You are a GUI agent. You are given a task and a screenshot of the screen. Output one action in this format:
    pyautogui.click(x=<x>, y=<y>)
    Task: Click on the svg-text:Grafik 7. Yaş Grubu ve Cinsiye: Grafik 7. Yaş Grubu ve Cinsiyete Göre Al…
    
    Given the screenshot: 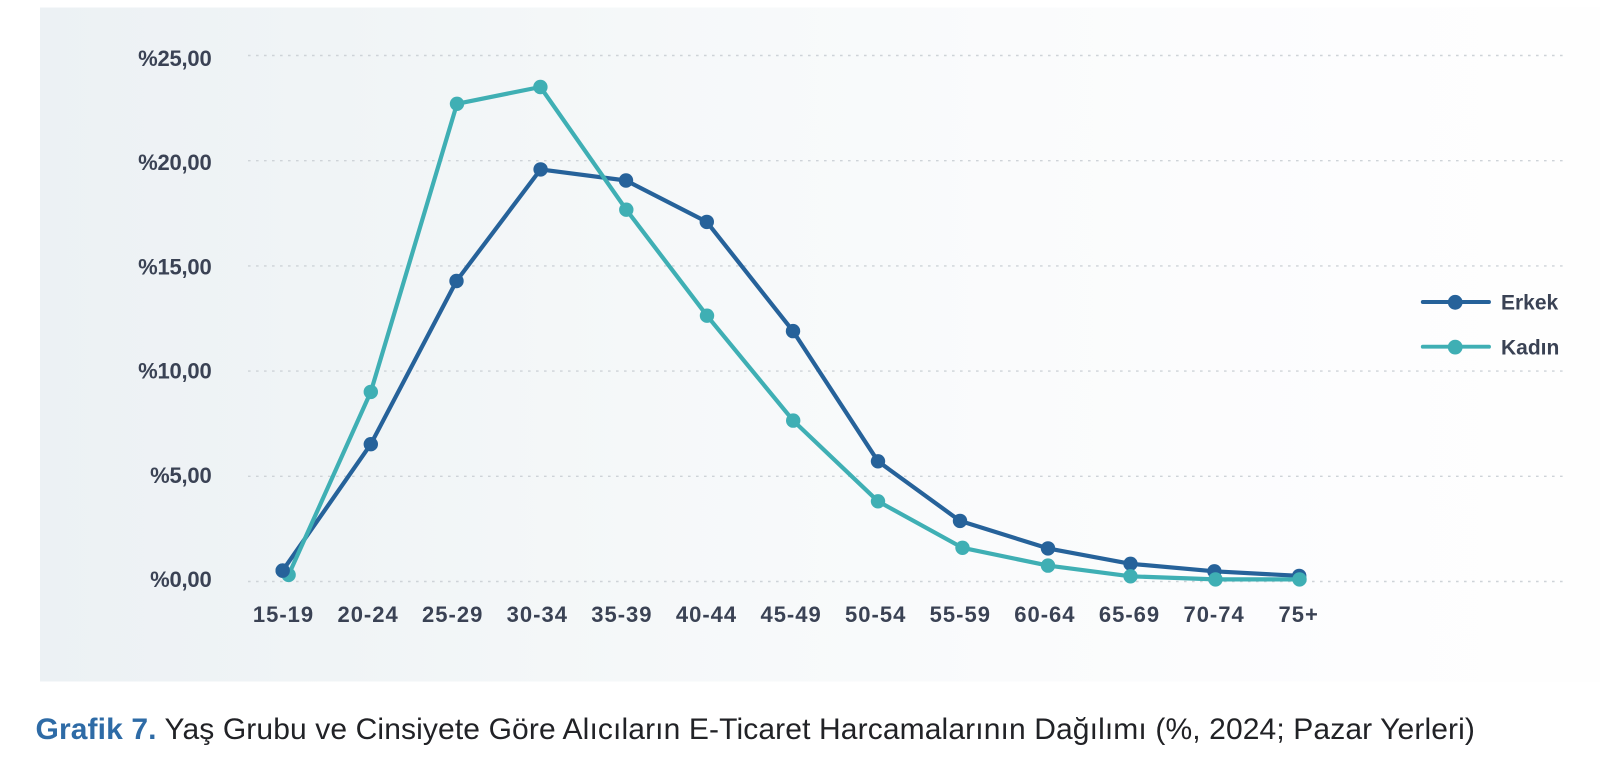 What is the action you would take?
    pyautogui.click(x=756, y=729)
    